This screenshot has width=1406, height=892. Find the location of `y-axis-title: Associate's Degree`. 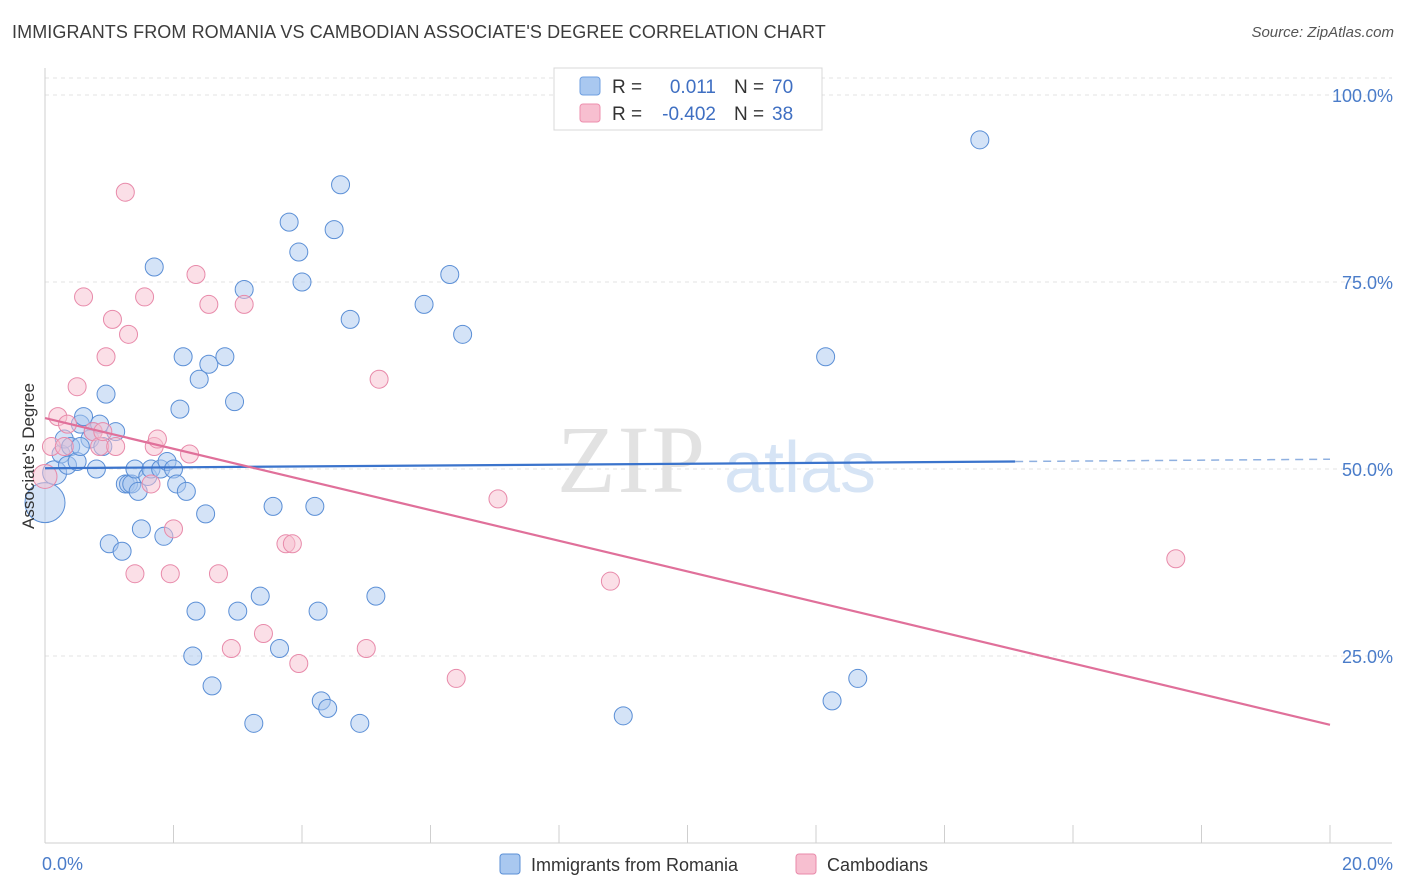

y-axis-title: Associate's Degree is located at coordinates (28, 456).